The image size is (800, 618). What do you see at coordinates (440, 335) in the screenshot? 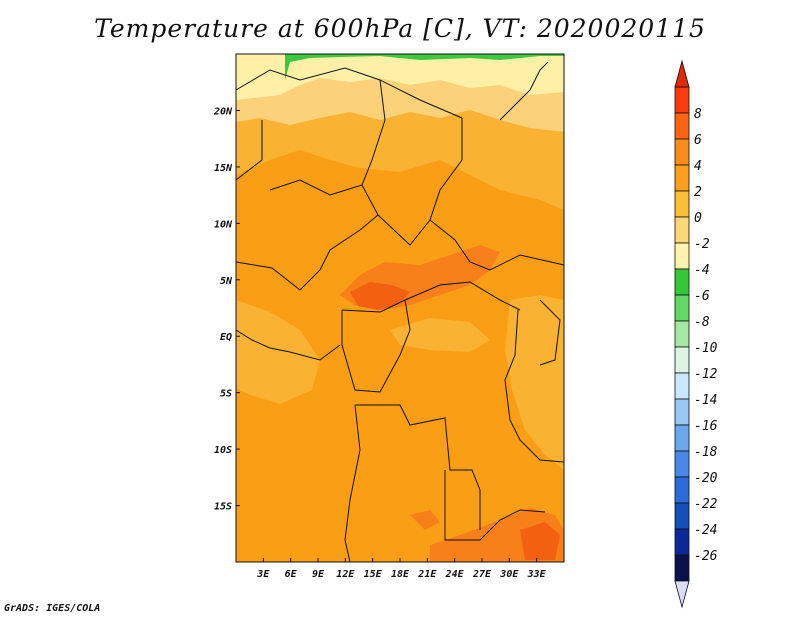
I see `temperature-fill-0-to-2-center` at bounding box center [440, 335].